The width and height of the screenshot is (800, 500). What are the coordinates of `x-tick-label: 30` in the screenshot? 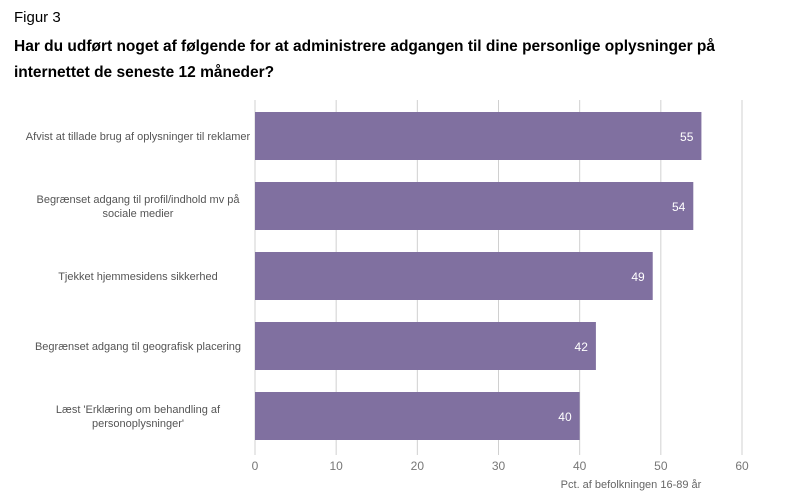 It's located at (499, 466).